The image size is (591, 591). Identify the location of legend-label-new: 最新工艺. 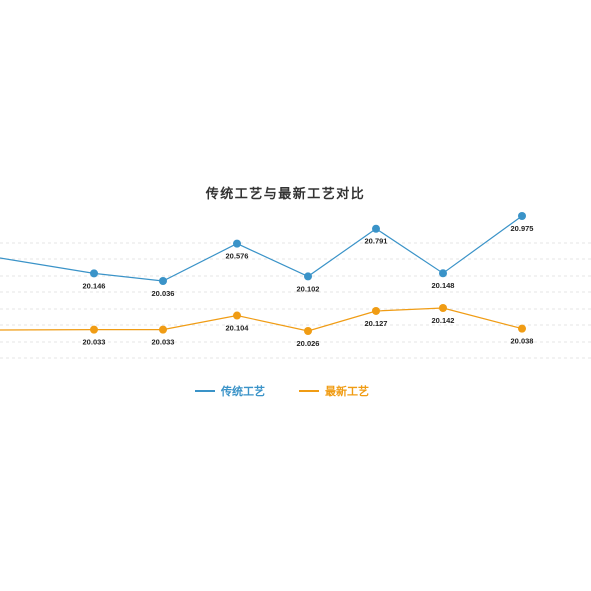
(347, 392).